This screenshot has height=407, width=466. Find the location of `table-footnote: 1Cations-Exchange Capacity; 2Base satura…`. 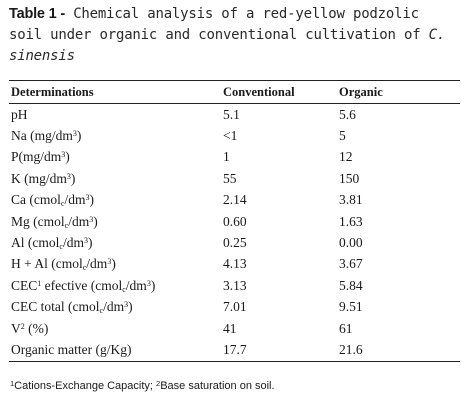

table-footnote: 1Cations-Exchange Capacity; 2Base satura… is located at coordinates (142, 385).